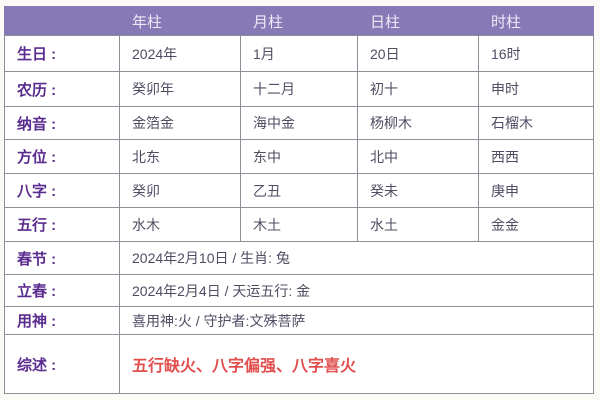  I want to click on row-label-birthday: 生日 :, so click(62, 53).